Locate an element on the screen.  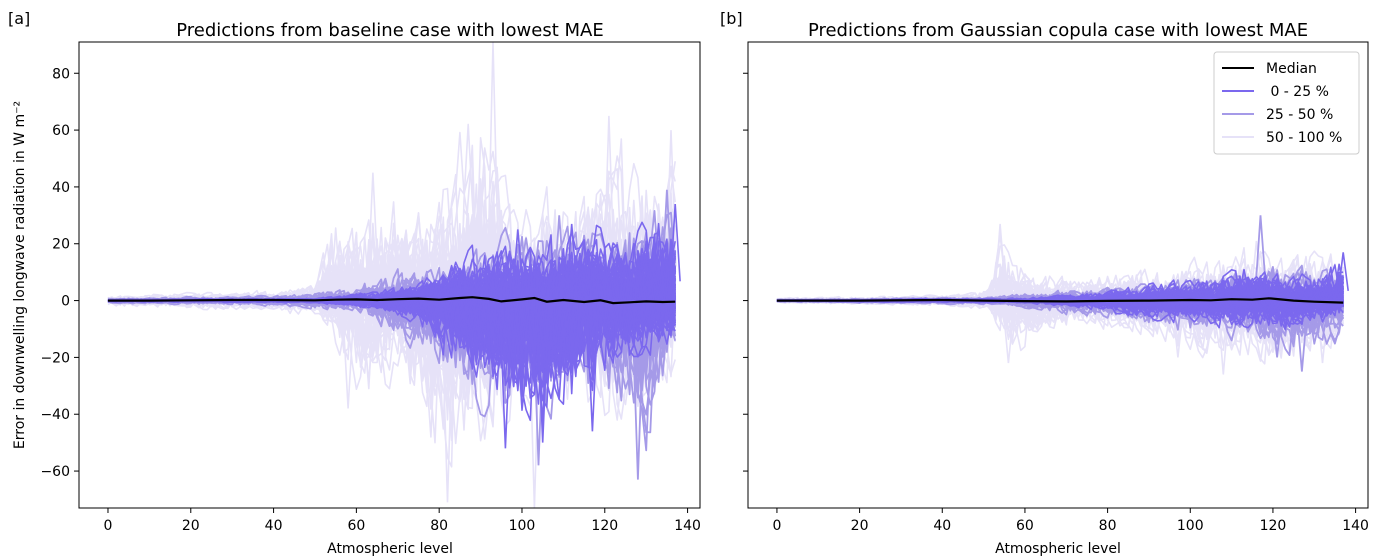
y-tick-label: 60 is located at coordinates (61, 131).